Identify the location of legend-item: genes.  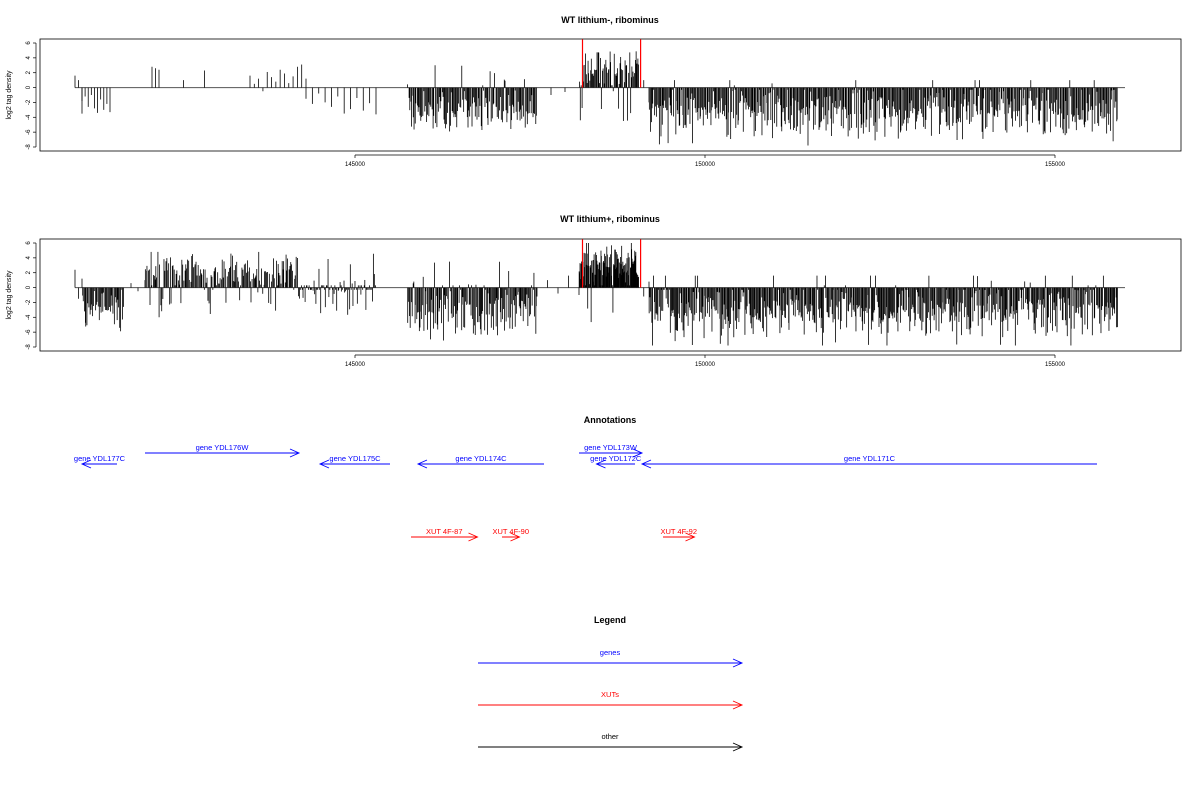
(611, 658).